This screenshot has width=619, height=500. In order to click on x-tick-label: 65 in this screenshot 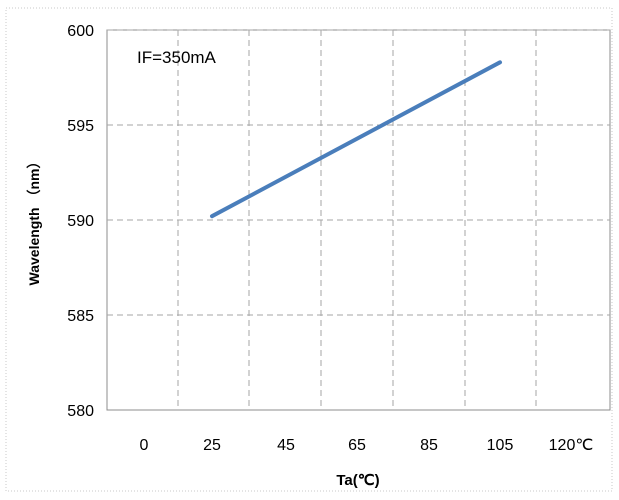, I will do `click(357, 445)`.